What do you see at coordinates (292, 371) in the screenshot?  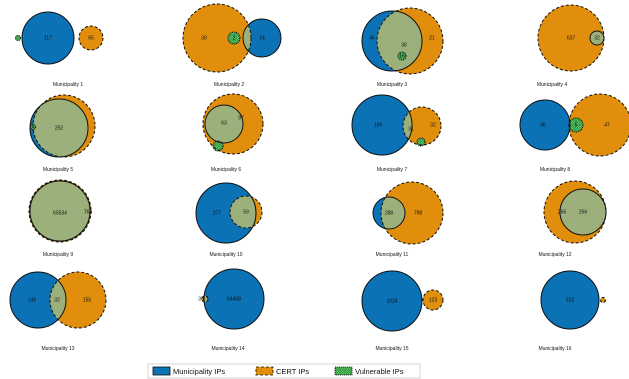 I see `legend-label-cert: CERT IPs` at bounding box center [292, 371].